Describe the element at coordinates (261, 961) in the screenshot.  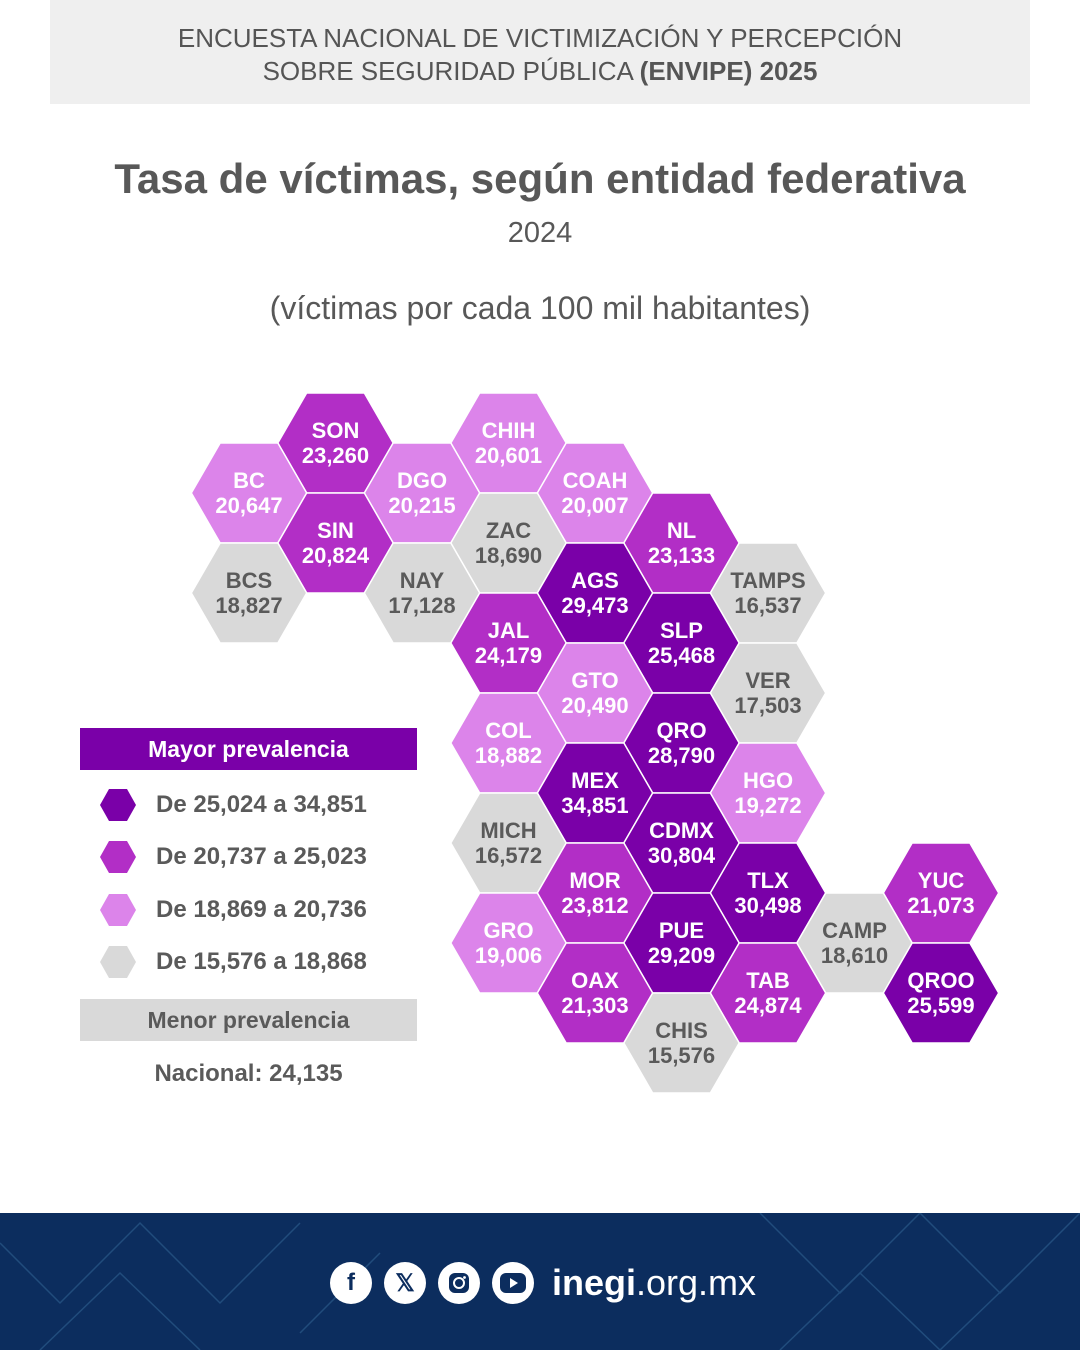
I see `legend-item-label: De 15,576 a 18,868` at that location.